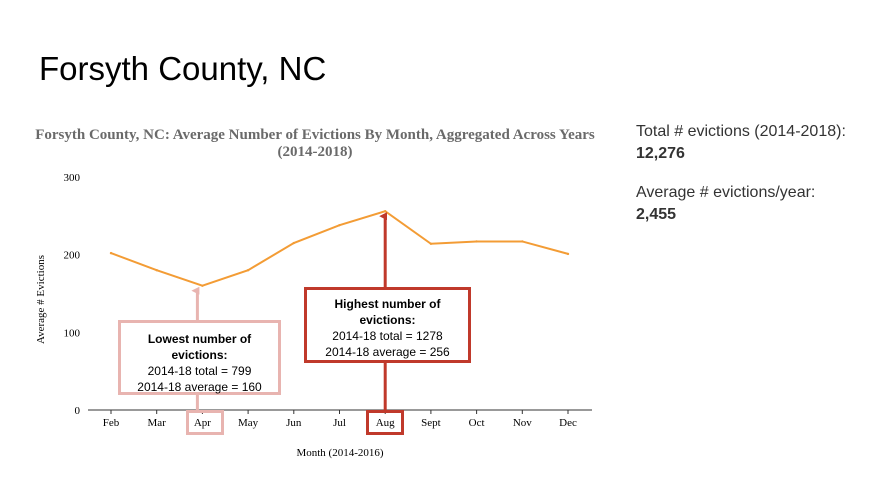  I want to click on x-tick-label: Feb, so click(111, 423).